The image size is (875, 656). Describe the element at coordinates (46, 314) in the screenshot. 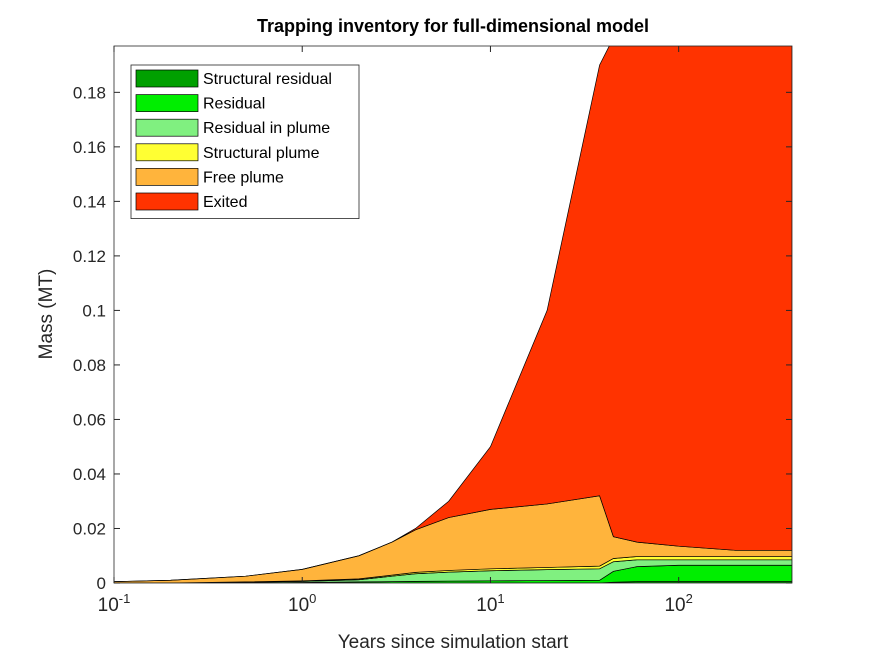

I see `y-axis-label: Mass (MT)` at that location.